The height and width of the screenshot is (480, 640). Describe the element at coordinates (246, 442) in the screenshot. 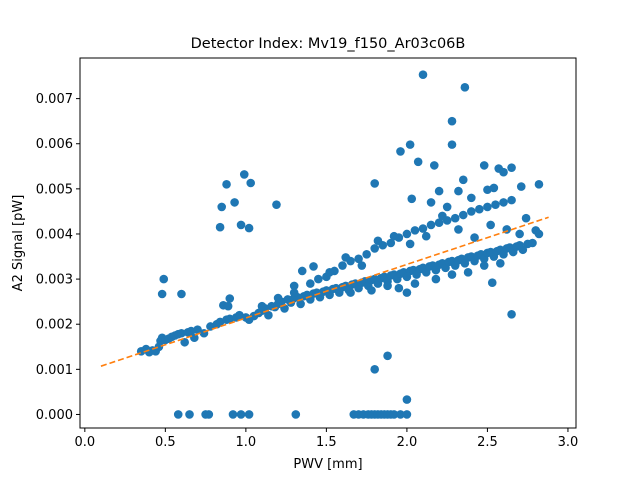

I see `x-tick-label: 1.0` at that location.